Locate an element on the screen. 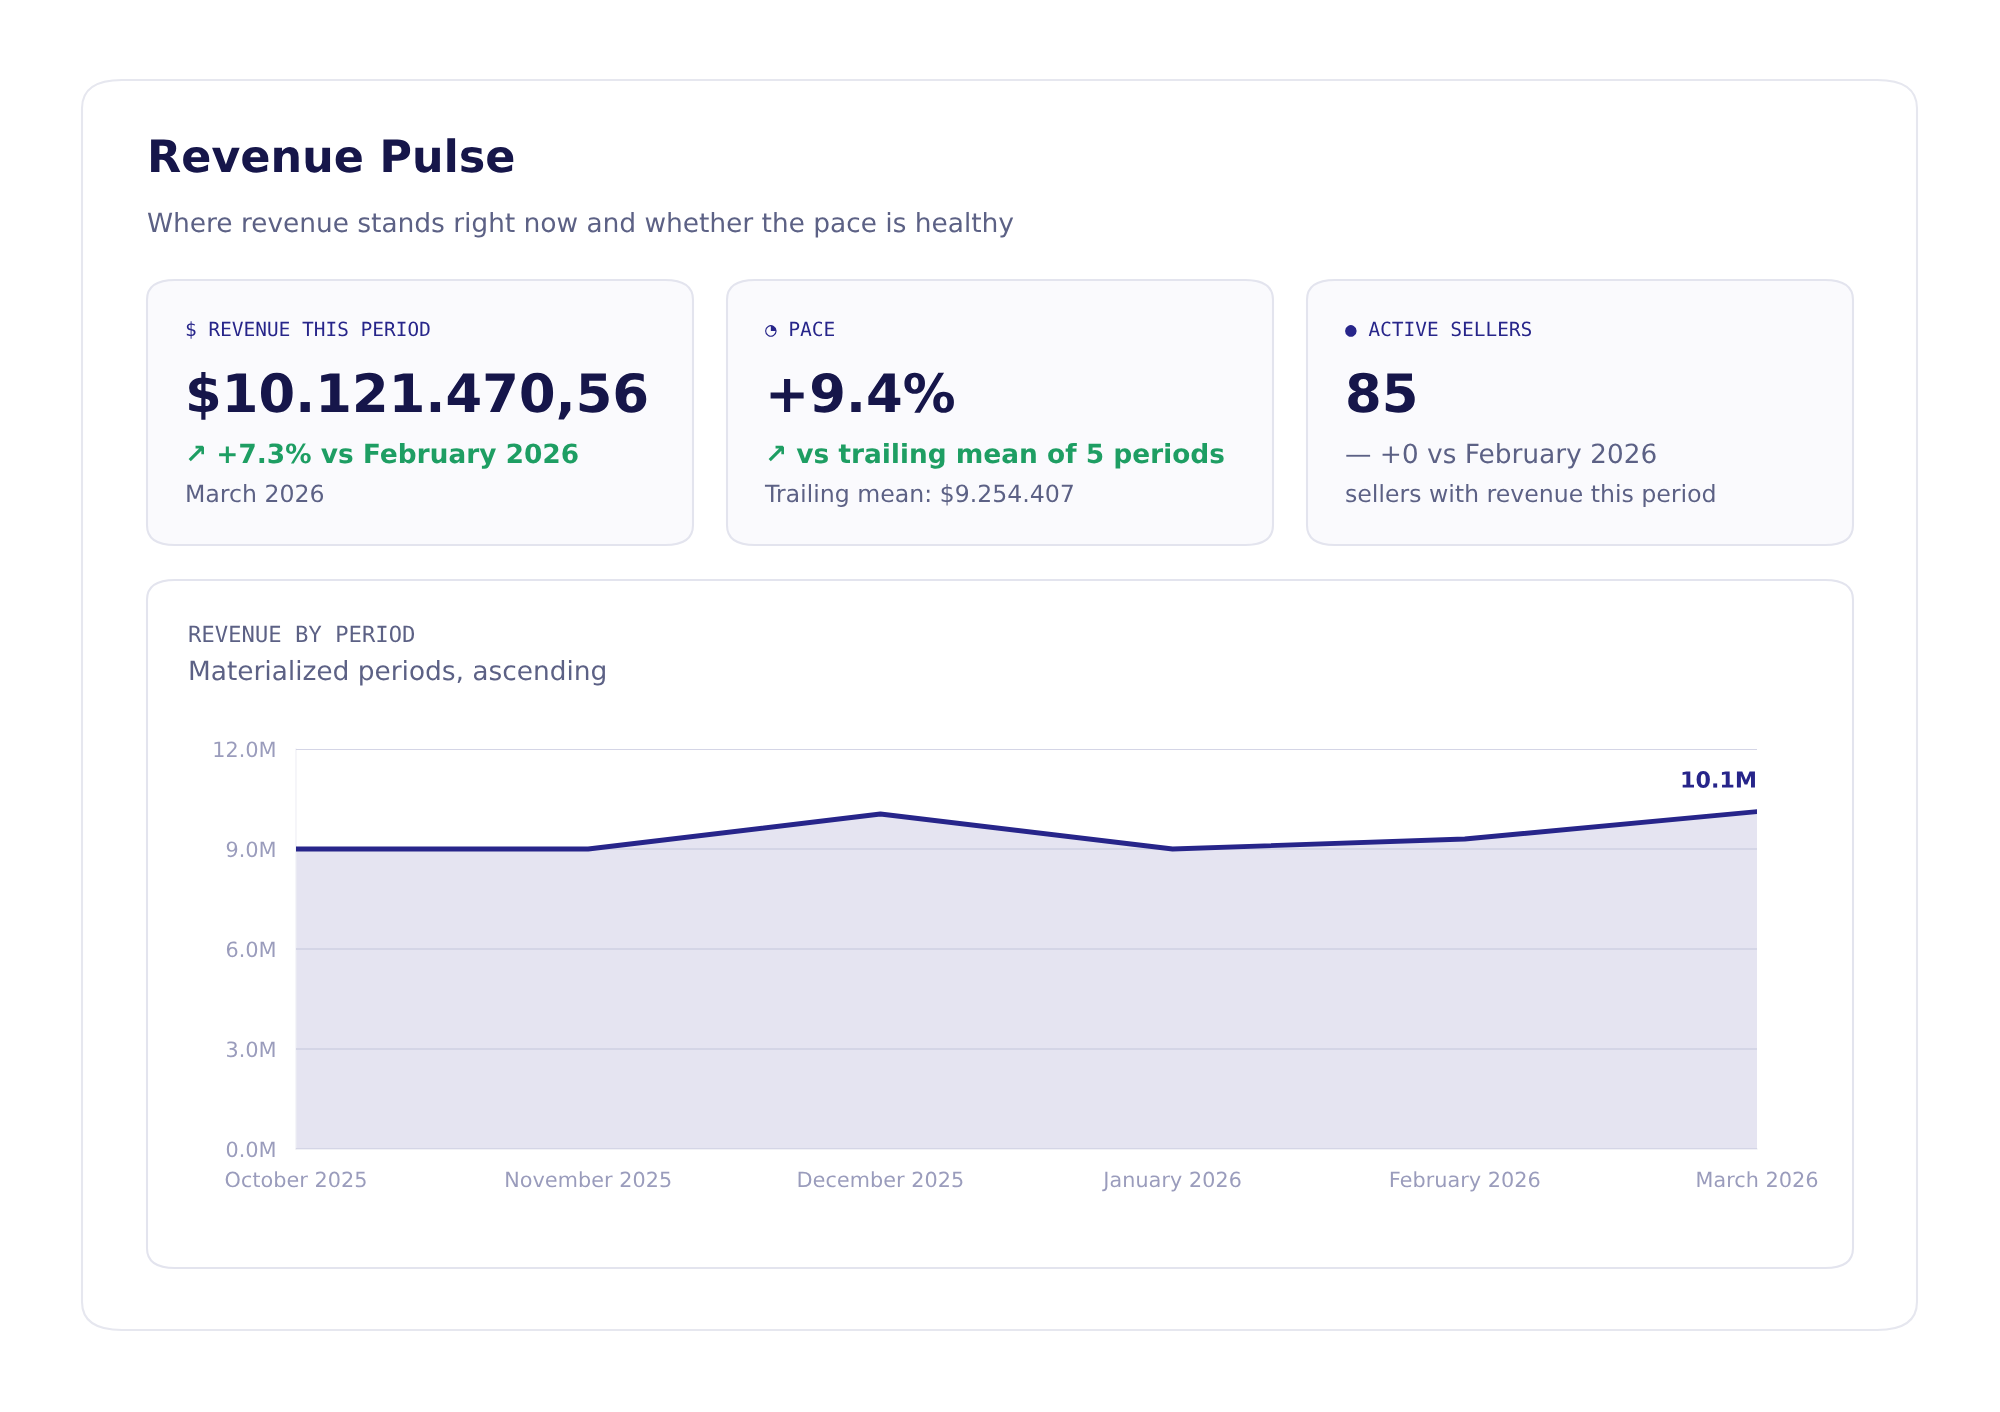  text: Trailing mean: $9.254.407 is located at coordinates (918, 495).